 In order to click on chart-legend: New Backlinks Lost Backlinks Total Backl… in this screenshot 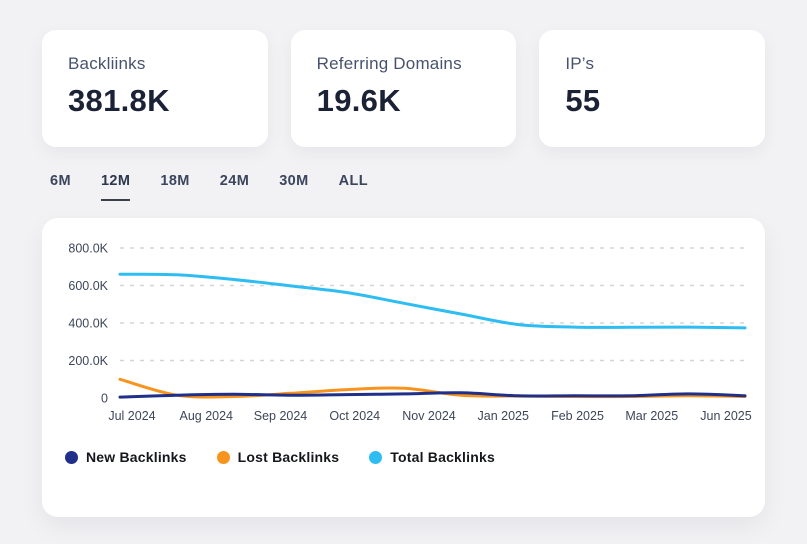, I will do `click(415, 457)`.